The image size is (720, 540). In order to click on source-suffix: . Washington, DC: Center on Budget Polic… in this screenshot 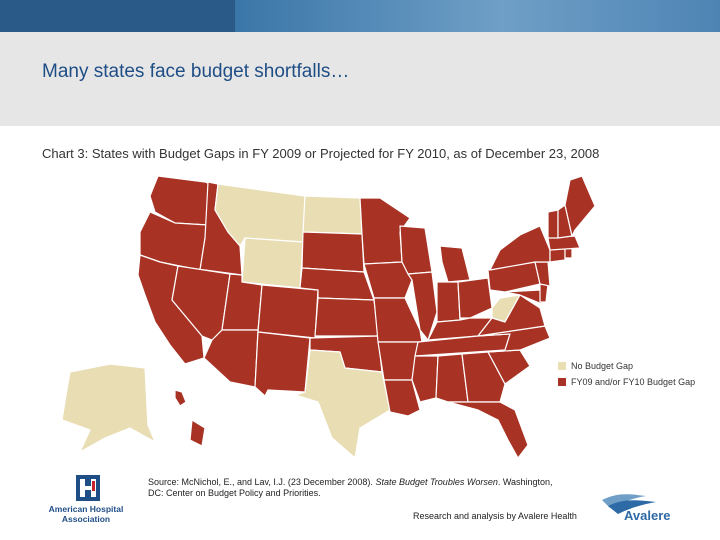, I will do `click(350, 487)`.